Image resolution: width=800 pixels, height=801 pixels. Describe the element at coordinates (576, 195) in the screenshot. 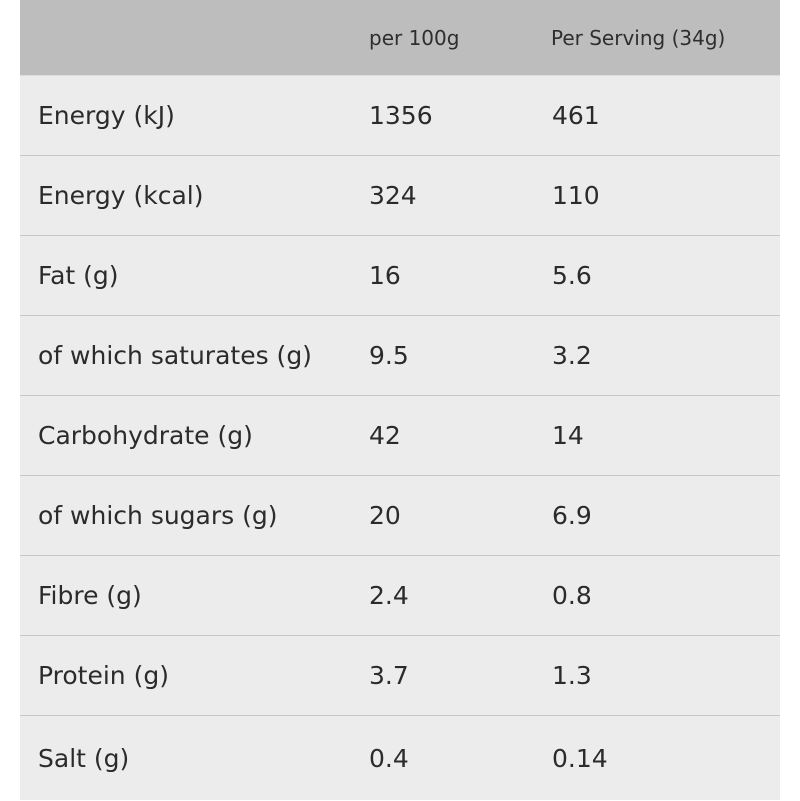

I see `value-per-serving: 110` at that location.